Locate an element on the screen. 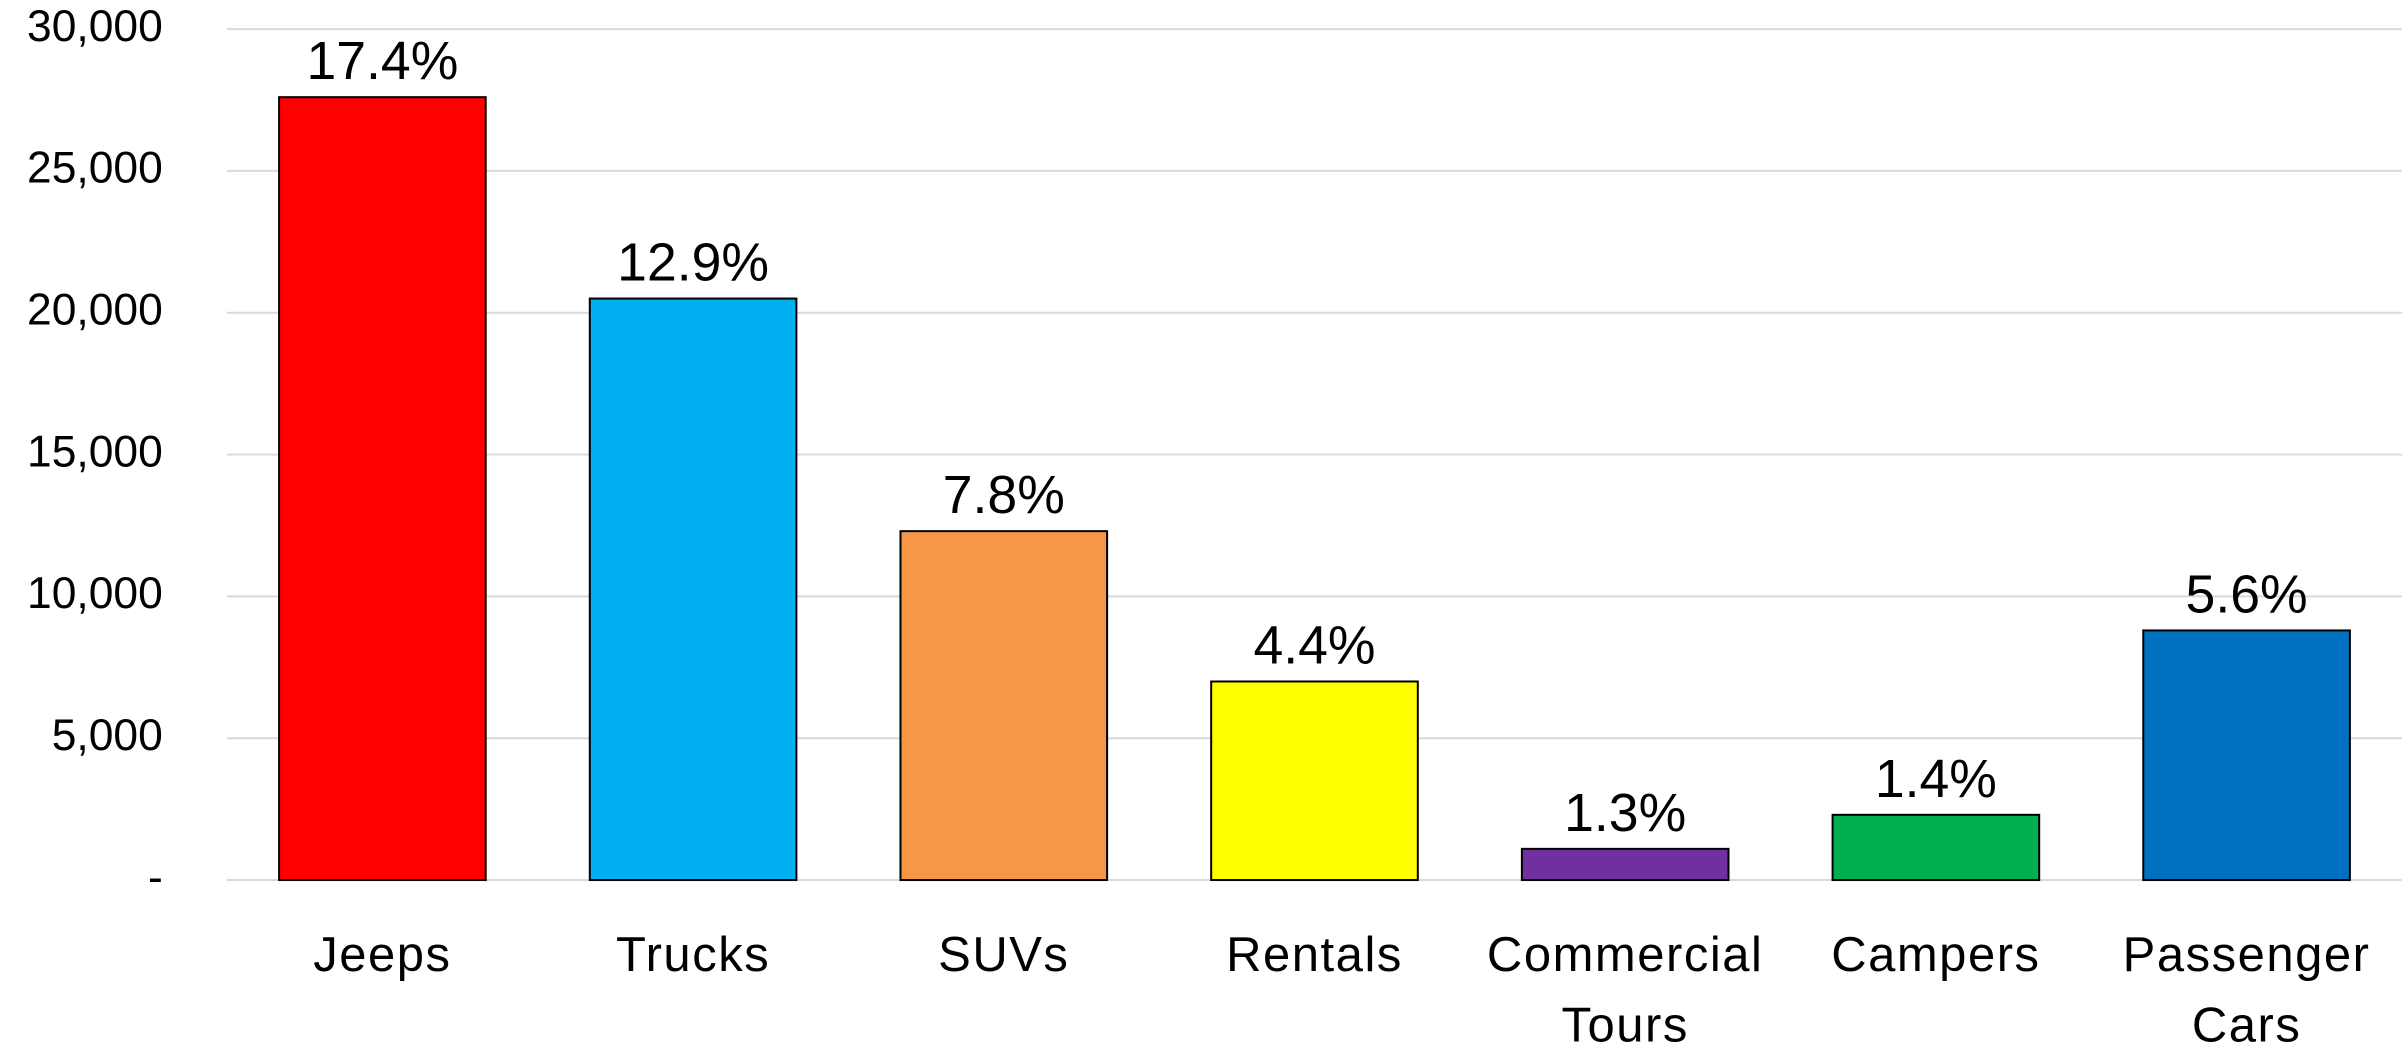 The height and width of the screenshot is (1053, 2404). x-tick-label: Rentals is located at coordinates (1314, 955).